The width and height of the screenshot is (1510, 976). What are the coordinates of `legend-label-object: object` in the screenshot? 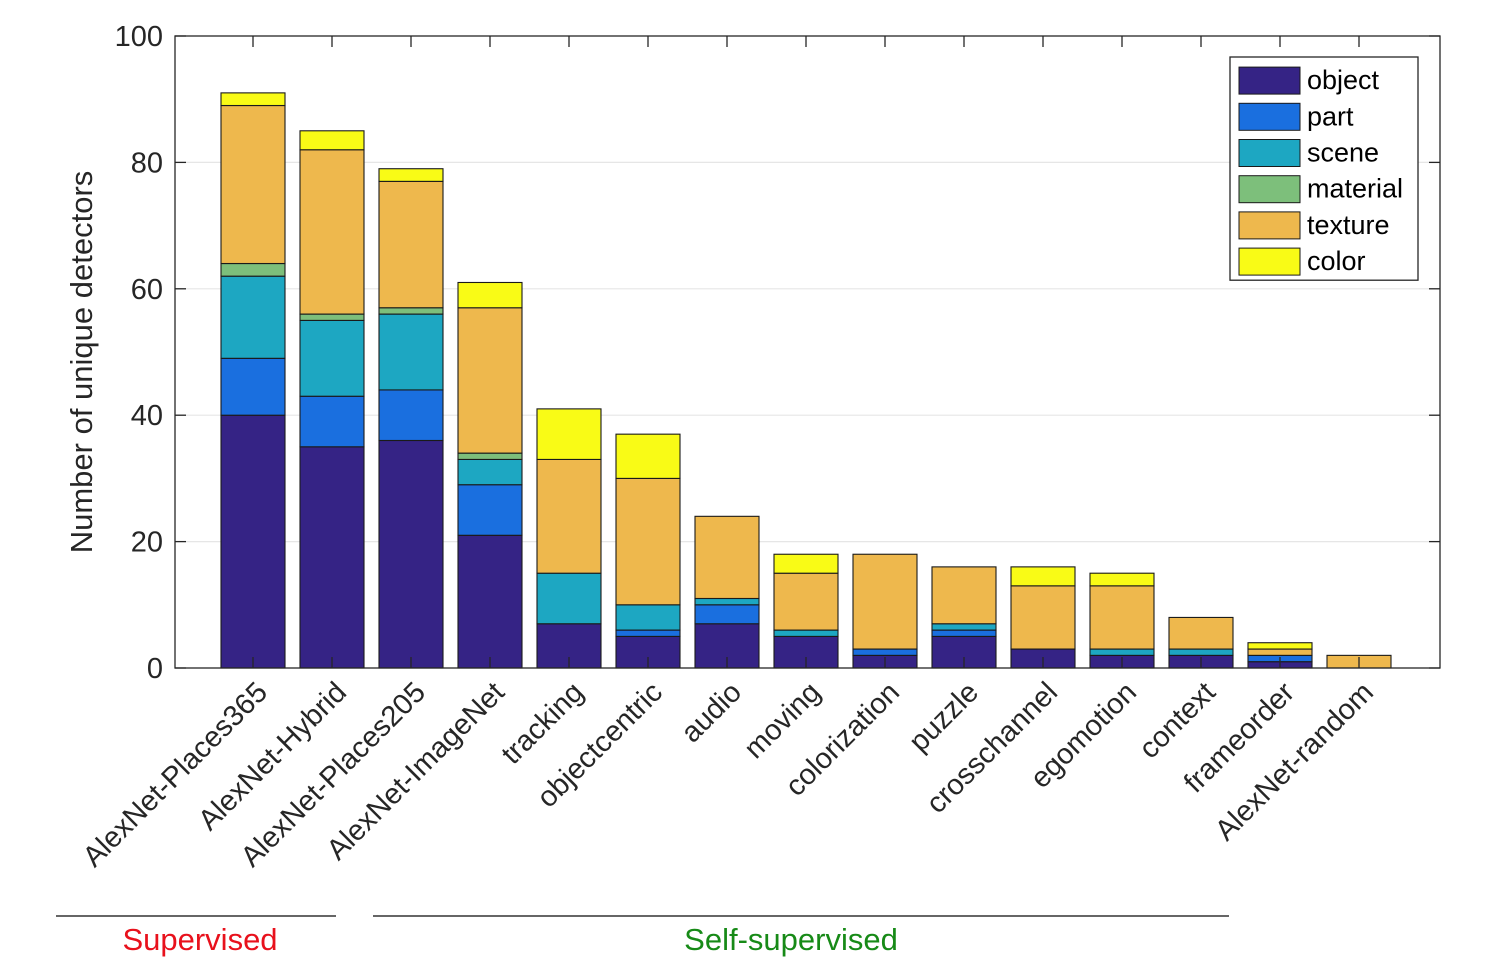 It's located at (1343, 80).